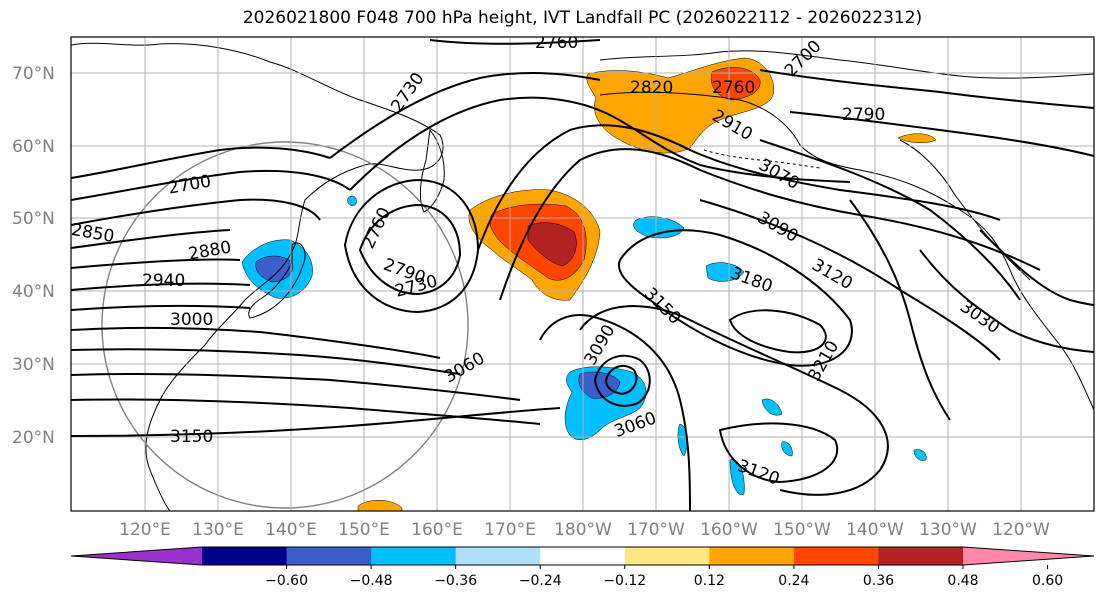  I want to click on anomaly-japan-core, so click(274, 269).